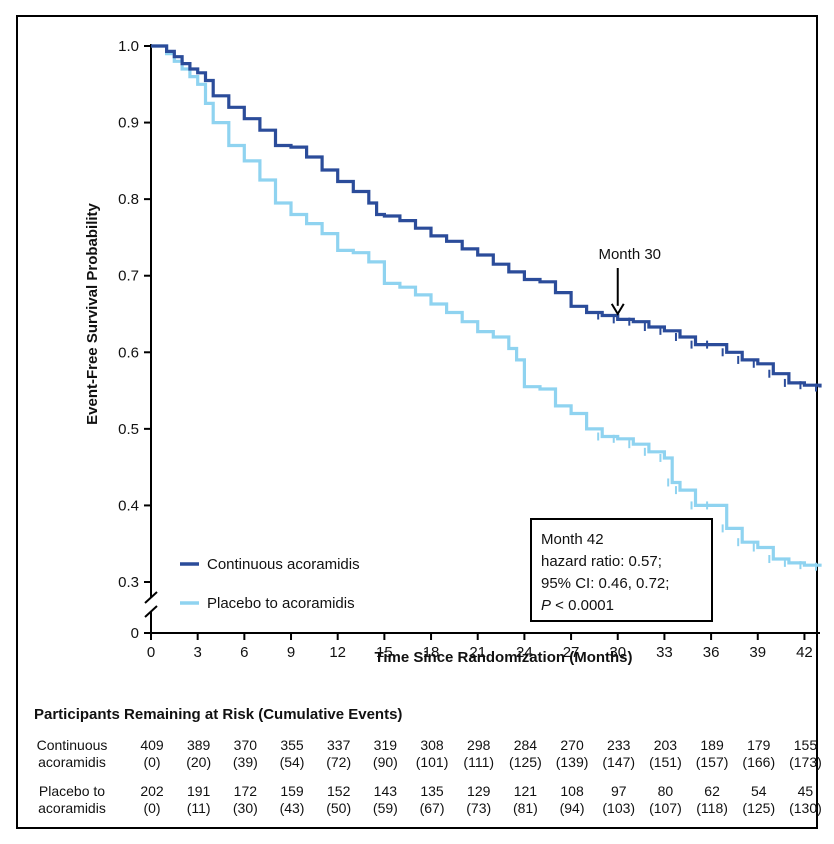 Image resolution: width=834 pixels, height=844 pixels. I want to click on legend-label: Continuous acoramidis, so click(283, 564).